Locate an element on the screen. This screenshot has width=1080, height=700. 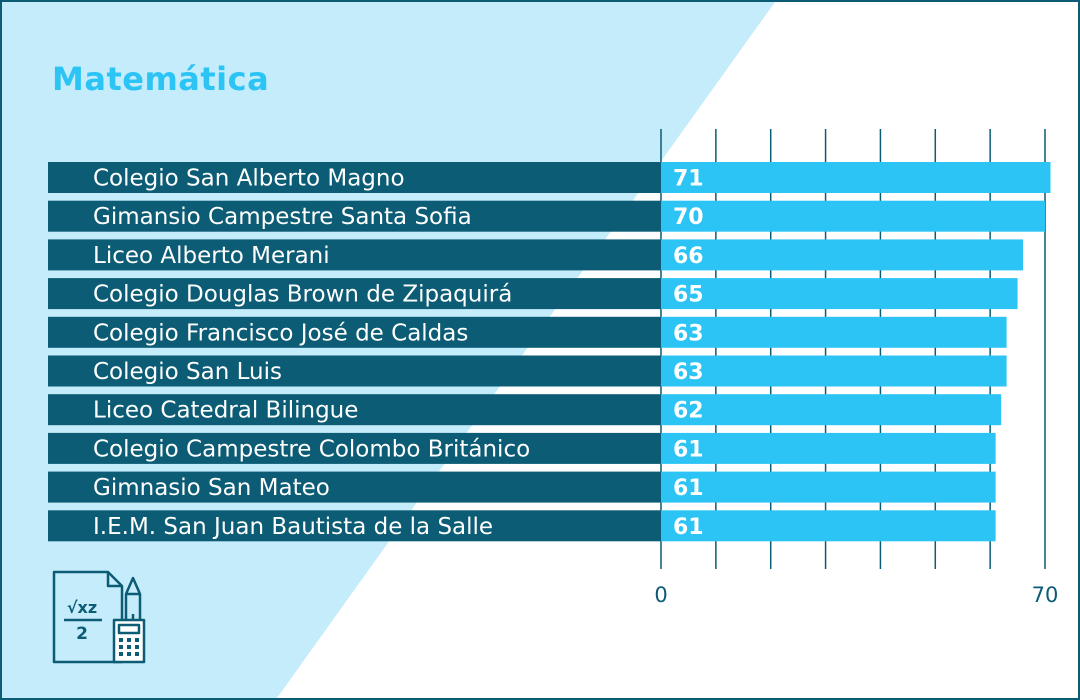
data-label: 66 is located at coordinates (688, 256).